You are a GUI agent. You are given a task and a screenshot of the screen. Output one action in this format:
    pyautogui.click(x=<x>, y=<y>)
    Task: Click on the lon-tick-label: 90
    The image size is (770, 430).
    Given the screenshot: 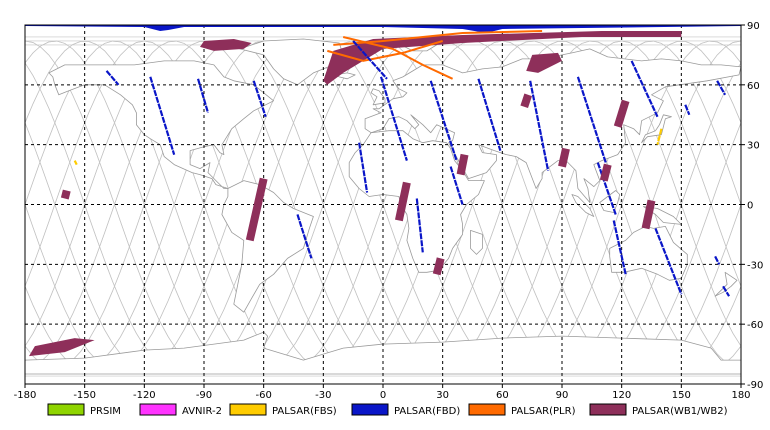 What is the action you would take?
    pyautogui.click(x=562, y=395)
    